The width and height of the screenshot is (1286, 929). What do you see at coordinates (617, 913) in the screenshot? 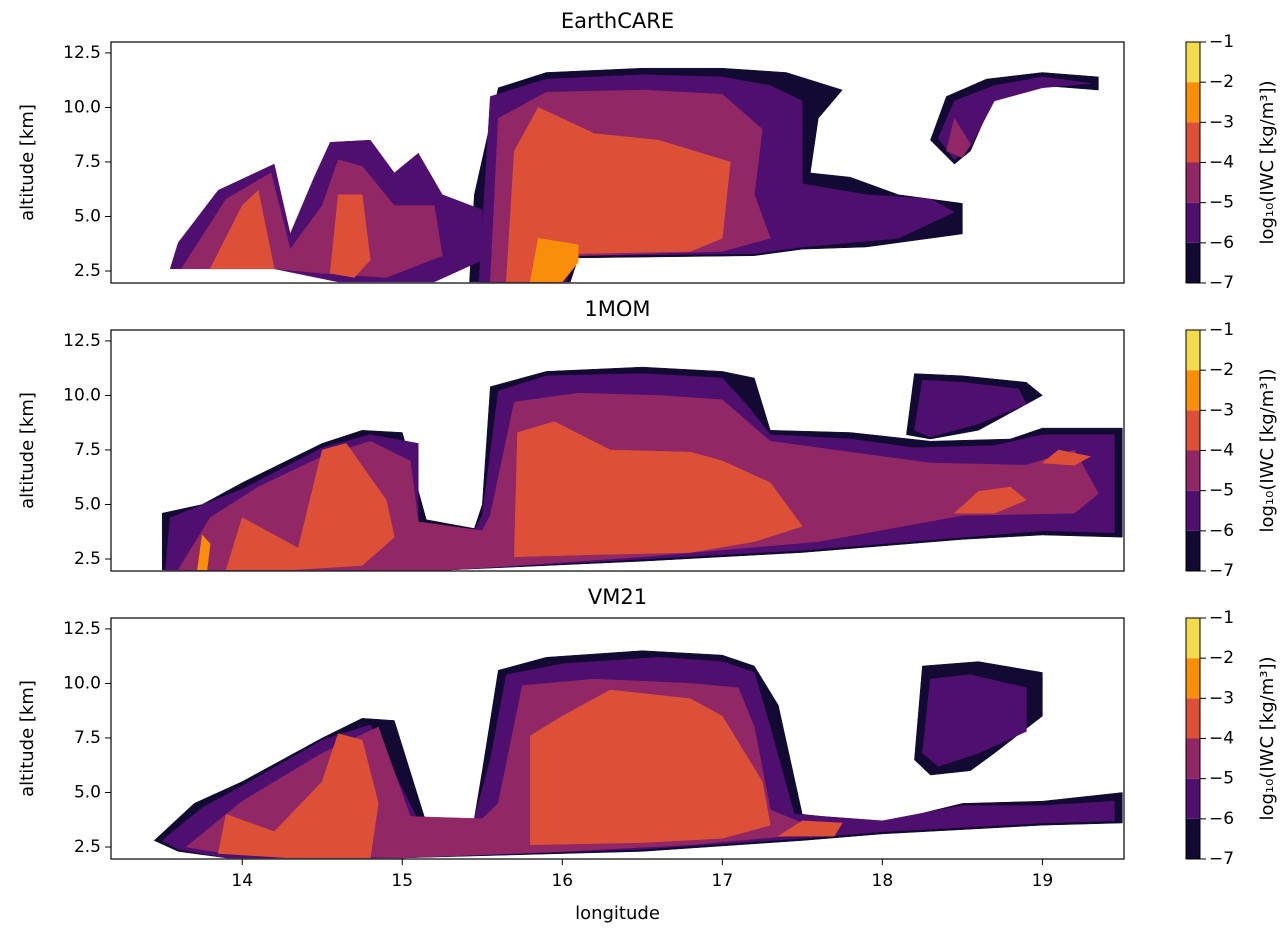
I see `x-axis-label: longitude` at bounding box center [617, 913].